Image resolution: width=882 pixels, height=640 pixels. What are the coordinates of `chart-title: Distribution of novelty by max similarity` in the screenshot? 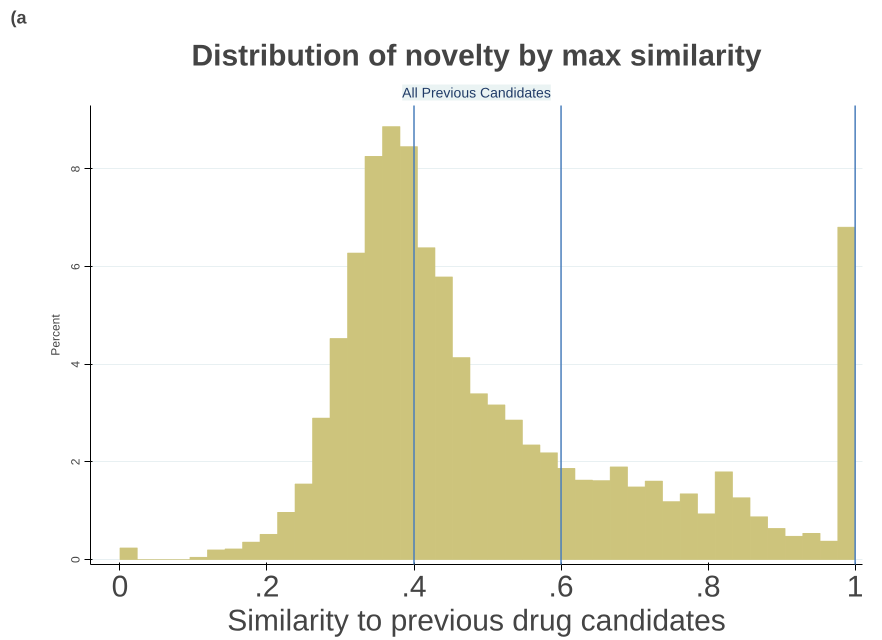 It's located at (476, 56).